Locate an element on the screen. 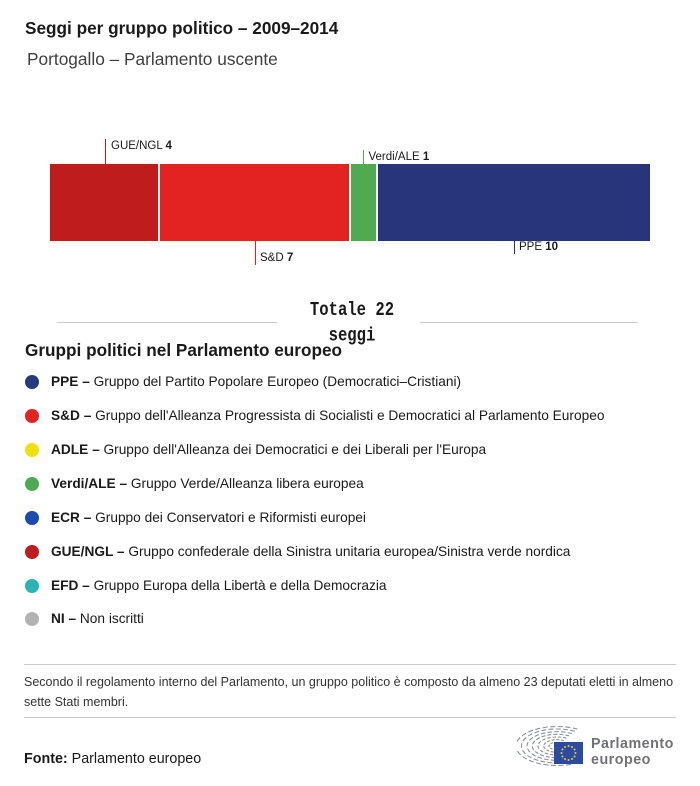  svg-text: Parlamento is located at coordinates (632, 744).